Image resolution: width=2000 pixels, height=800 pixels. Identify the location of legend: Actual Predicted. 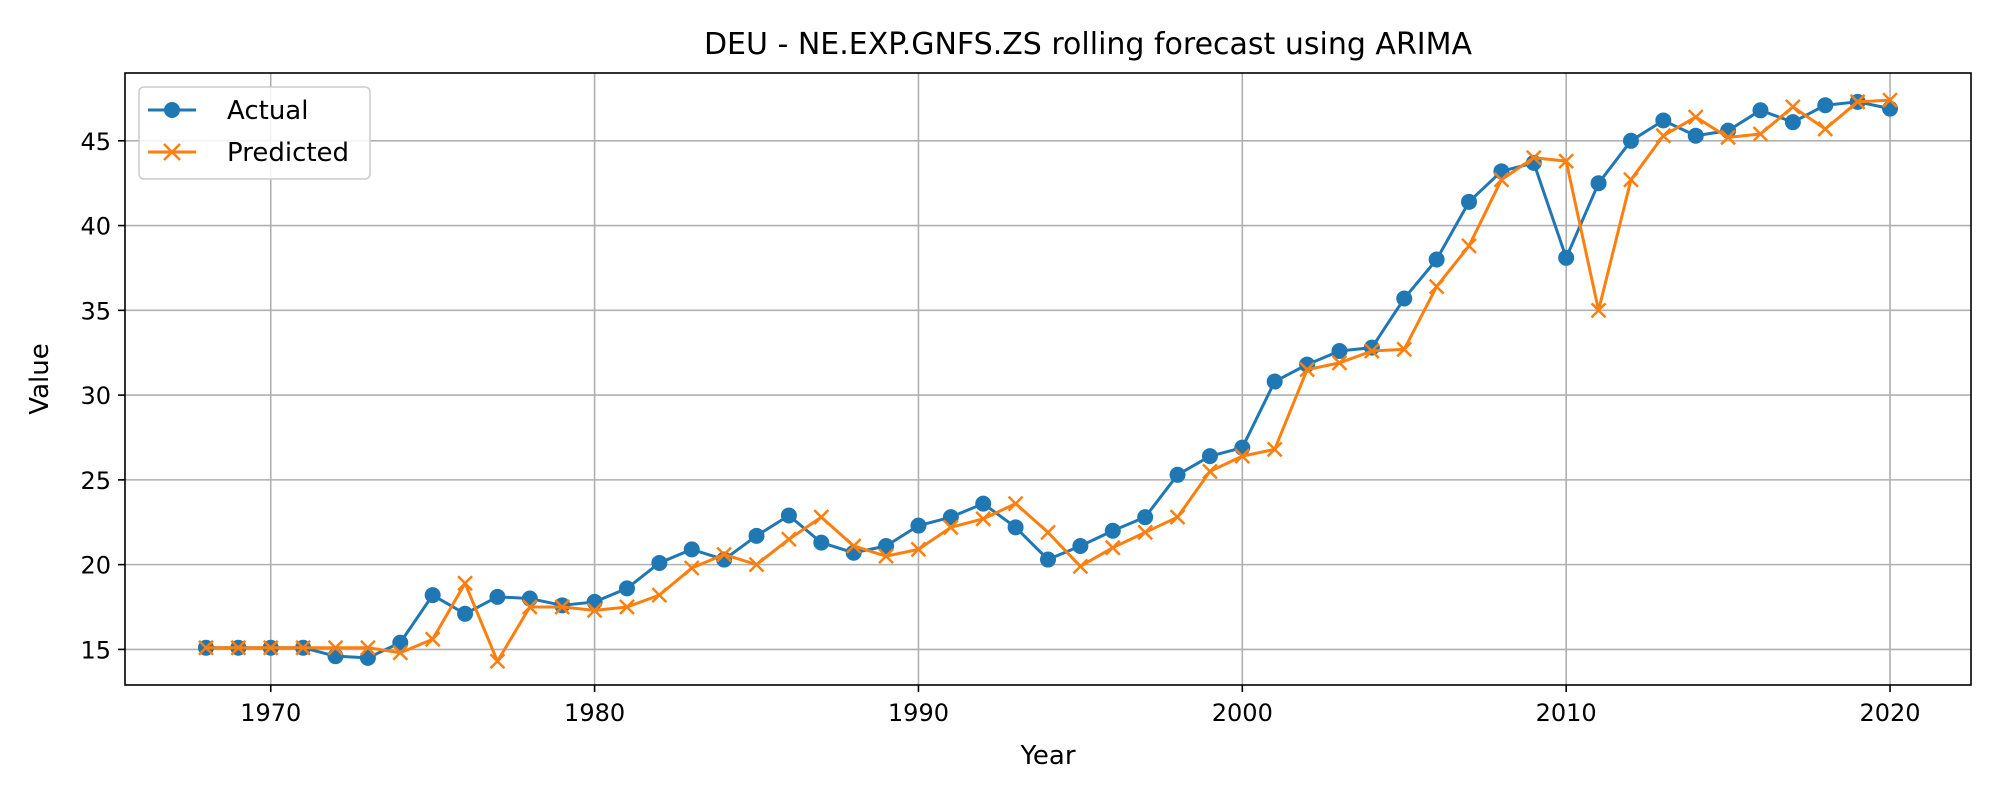
(254, 133).